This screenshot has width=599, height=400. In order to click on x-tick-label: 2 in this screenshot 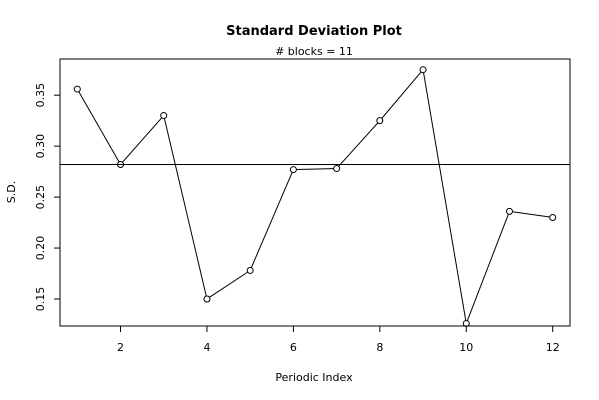, I will do `click(120, 347)`.